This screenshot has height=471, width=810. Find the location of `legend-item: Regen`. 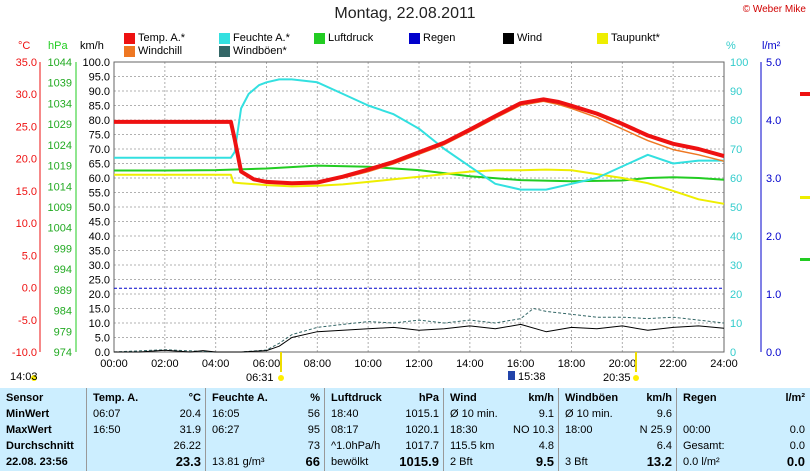

legend-item: Regen is located at coordinates (432, 38).